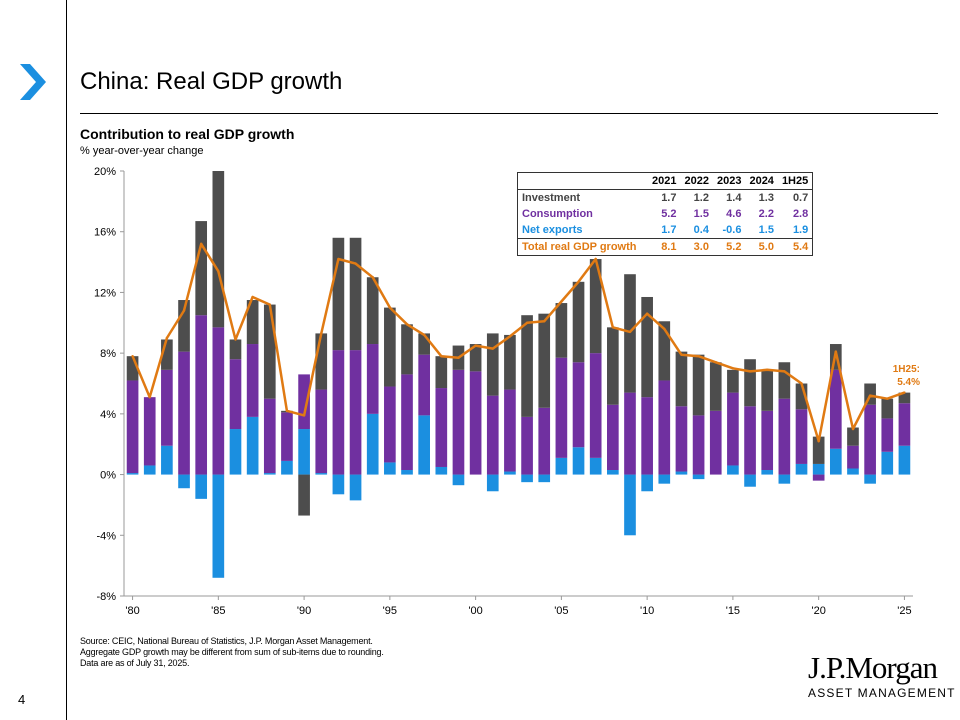 This screenshot has width=960, height=720. What do you see at coordinates (904, 611) in the screenshot?
I see `x-tick-label: '25` at bounding box center [904, 611].